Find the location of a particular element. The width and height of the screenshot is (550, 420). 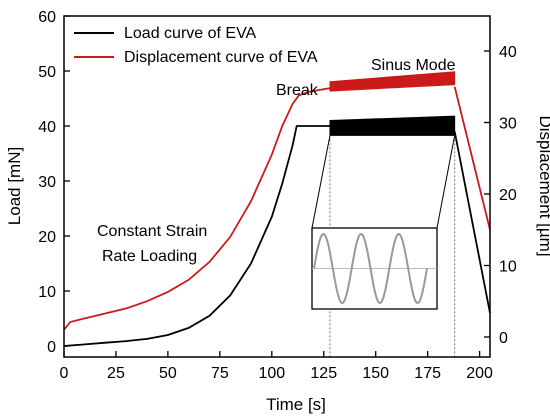

y2-tick-label: 40 is located at coordinates (508, 52).